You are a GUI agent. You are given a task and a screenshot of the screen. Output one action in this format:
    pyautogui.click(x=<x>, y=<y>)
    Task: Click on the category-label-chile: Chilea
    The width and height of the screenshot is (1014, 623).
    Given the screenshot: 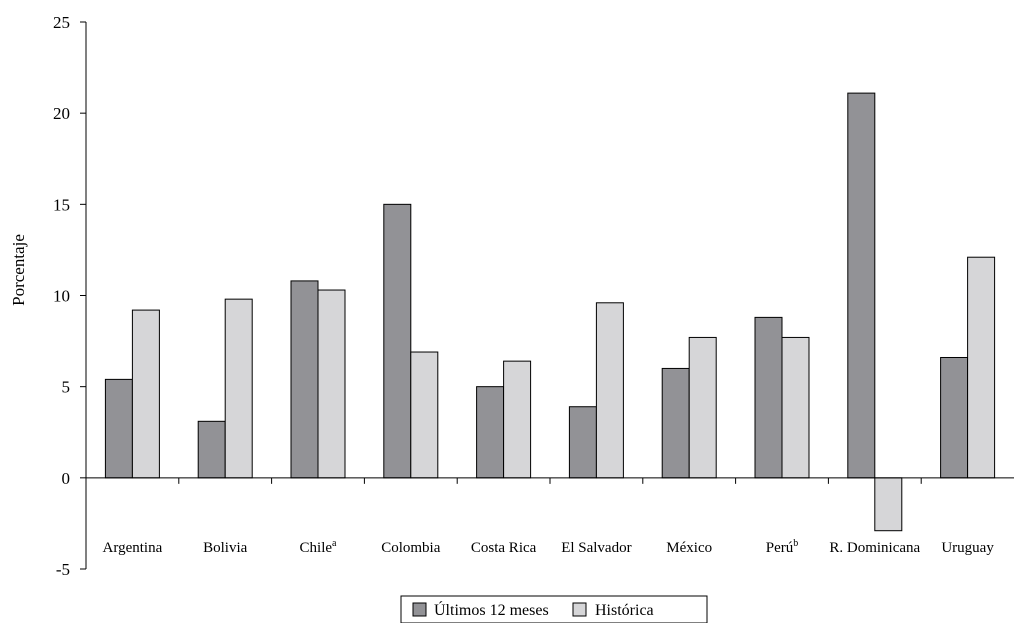 What is the action you would take?
    pyautogui.click(x=319, y=547)
    